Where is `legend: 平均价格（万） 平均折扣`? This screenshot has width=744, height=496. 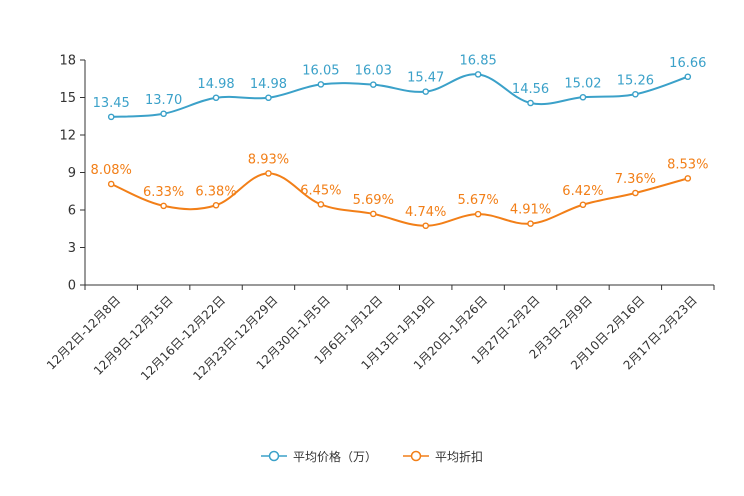 legend: 平均价格（万） 平均折扣 is located at coordinates (372, 456).